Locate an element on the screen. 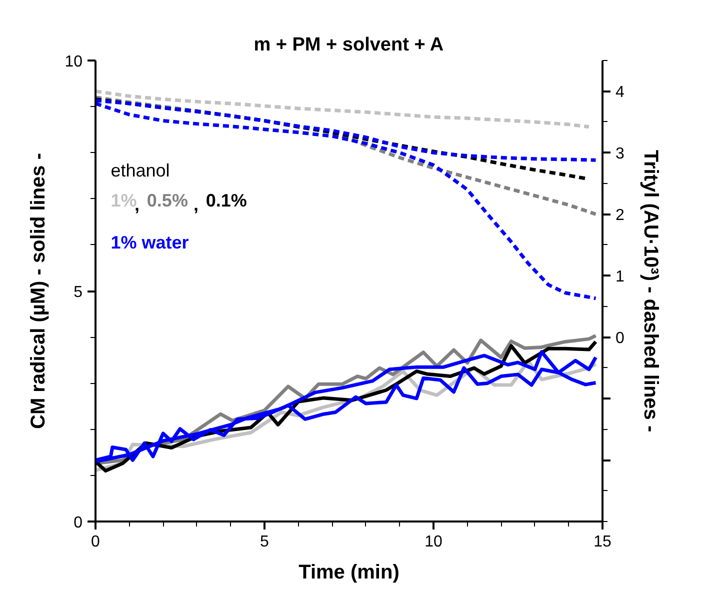 This screenshot has width=712, height=601. y2-axis-title: Trityl (AU·10³) - dashed lines - is located at coordinates (650, 291).